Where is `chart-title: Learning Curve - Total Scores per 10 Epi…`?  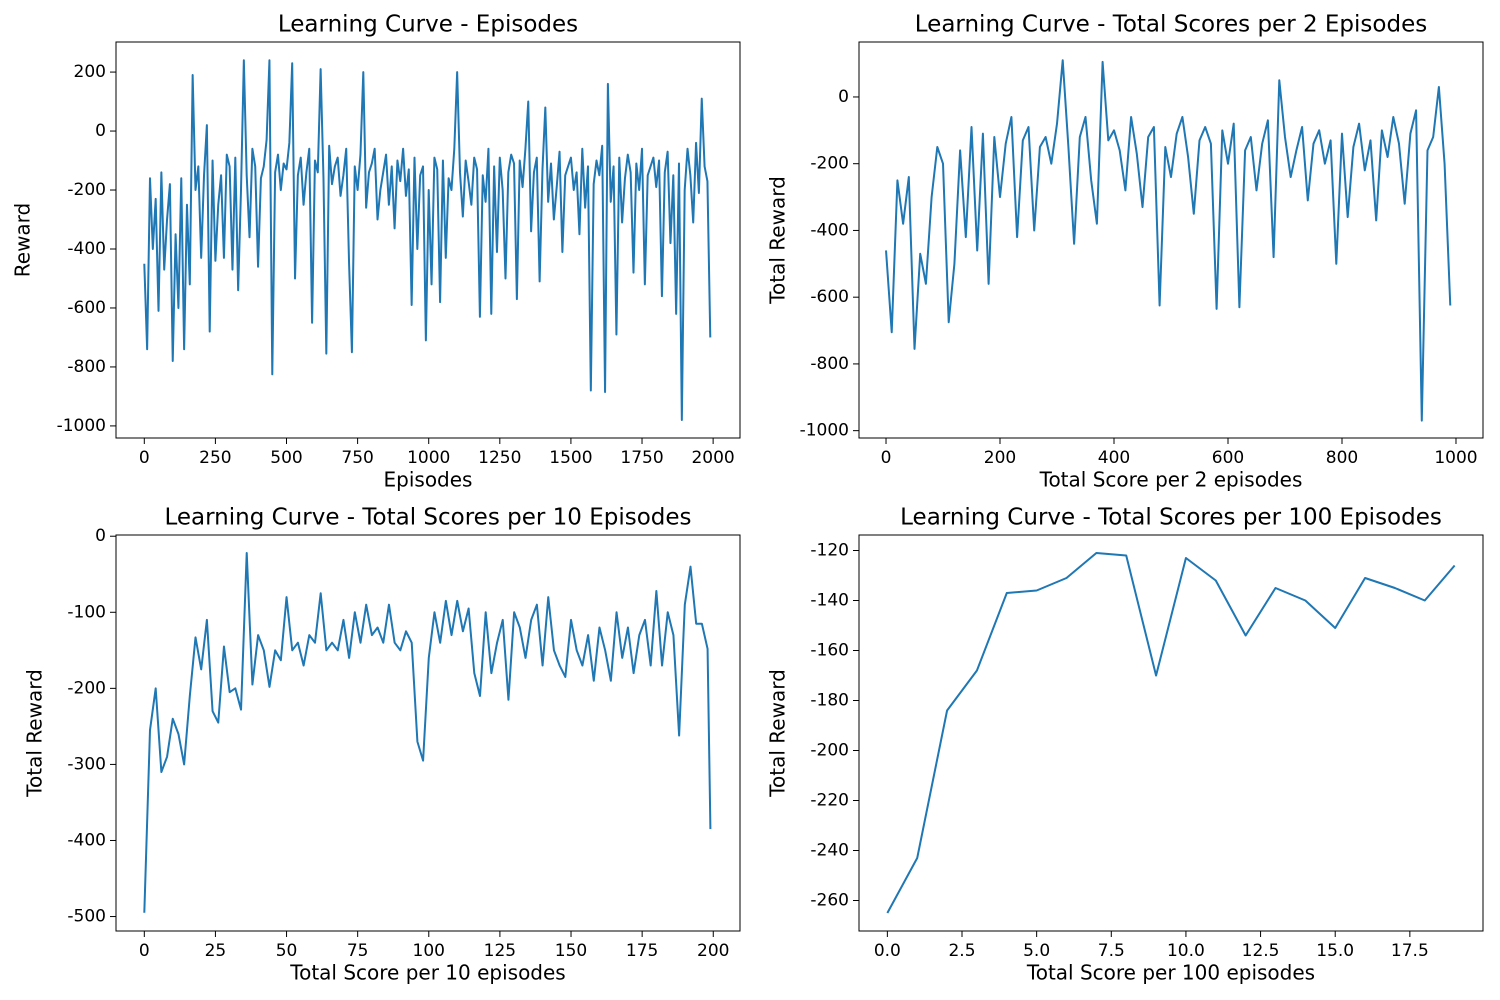 chart-title: Learning Curve - Total Scores per 10 Epi… is located at coordinates (427, 518).